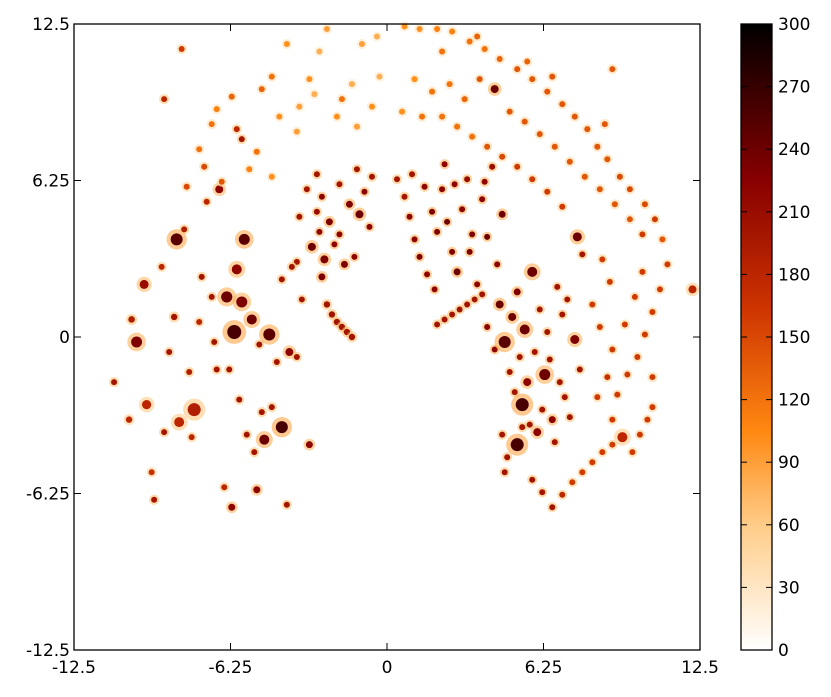 This screenshot has width=831, height=697. Describe the element at coordinates (48, 651) in the screenshot. I see `y-tick-label: -12.5` at that location.